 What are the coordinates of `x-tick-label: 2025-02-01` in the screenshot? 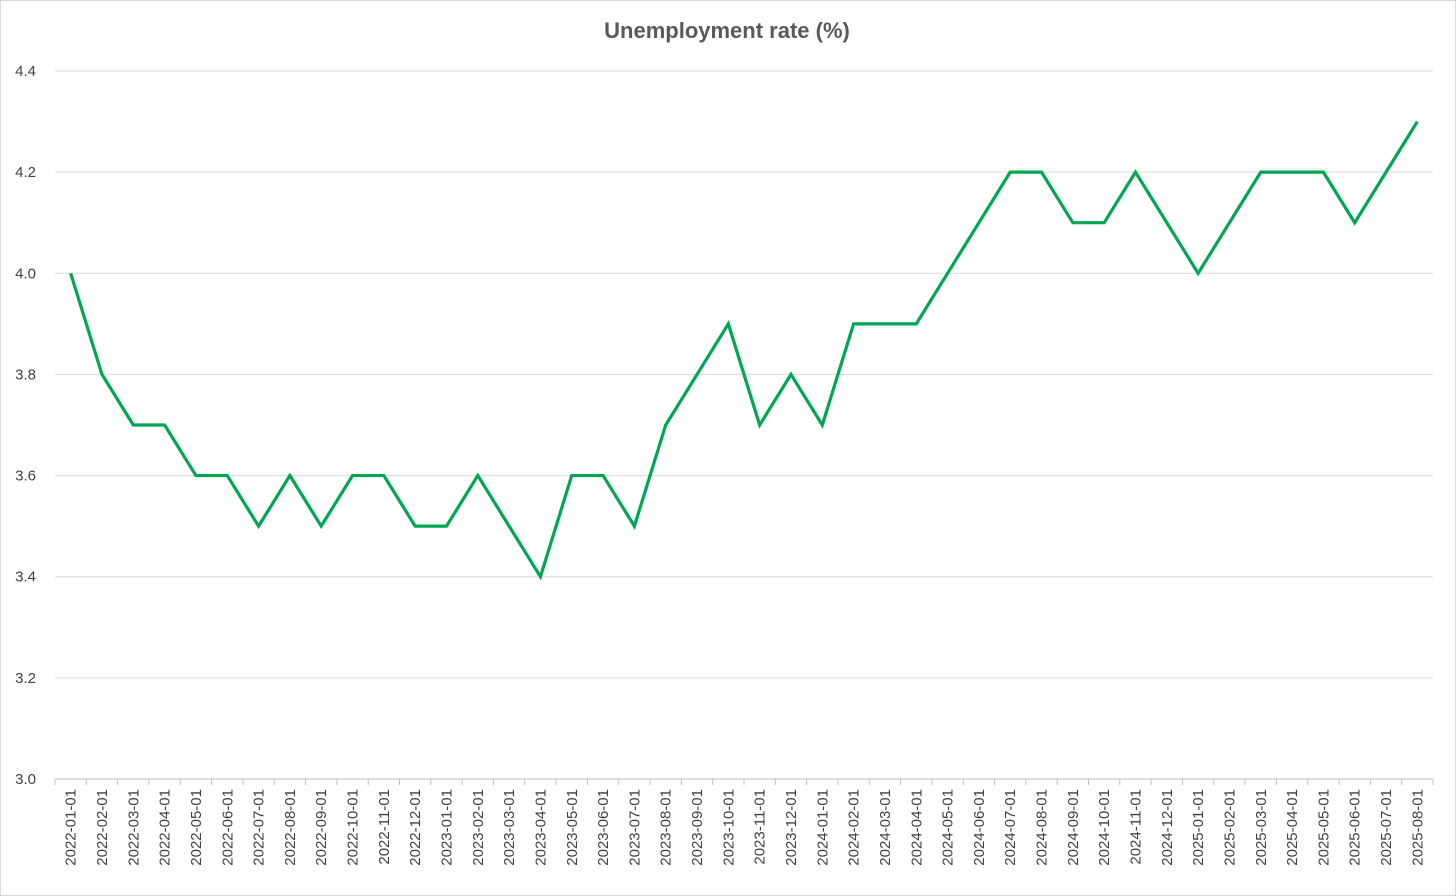 It's located at (1229, 827).